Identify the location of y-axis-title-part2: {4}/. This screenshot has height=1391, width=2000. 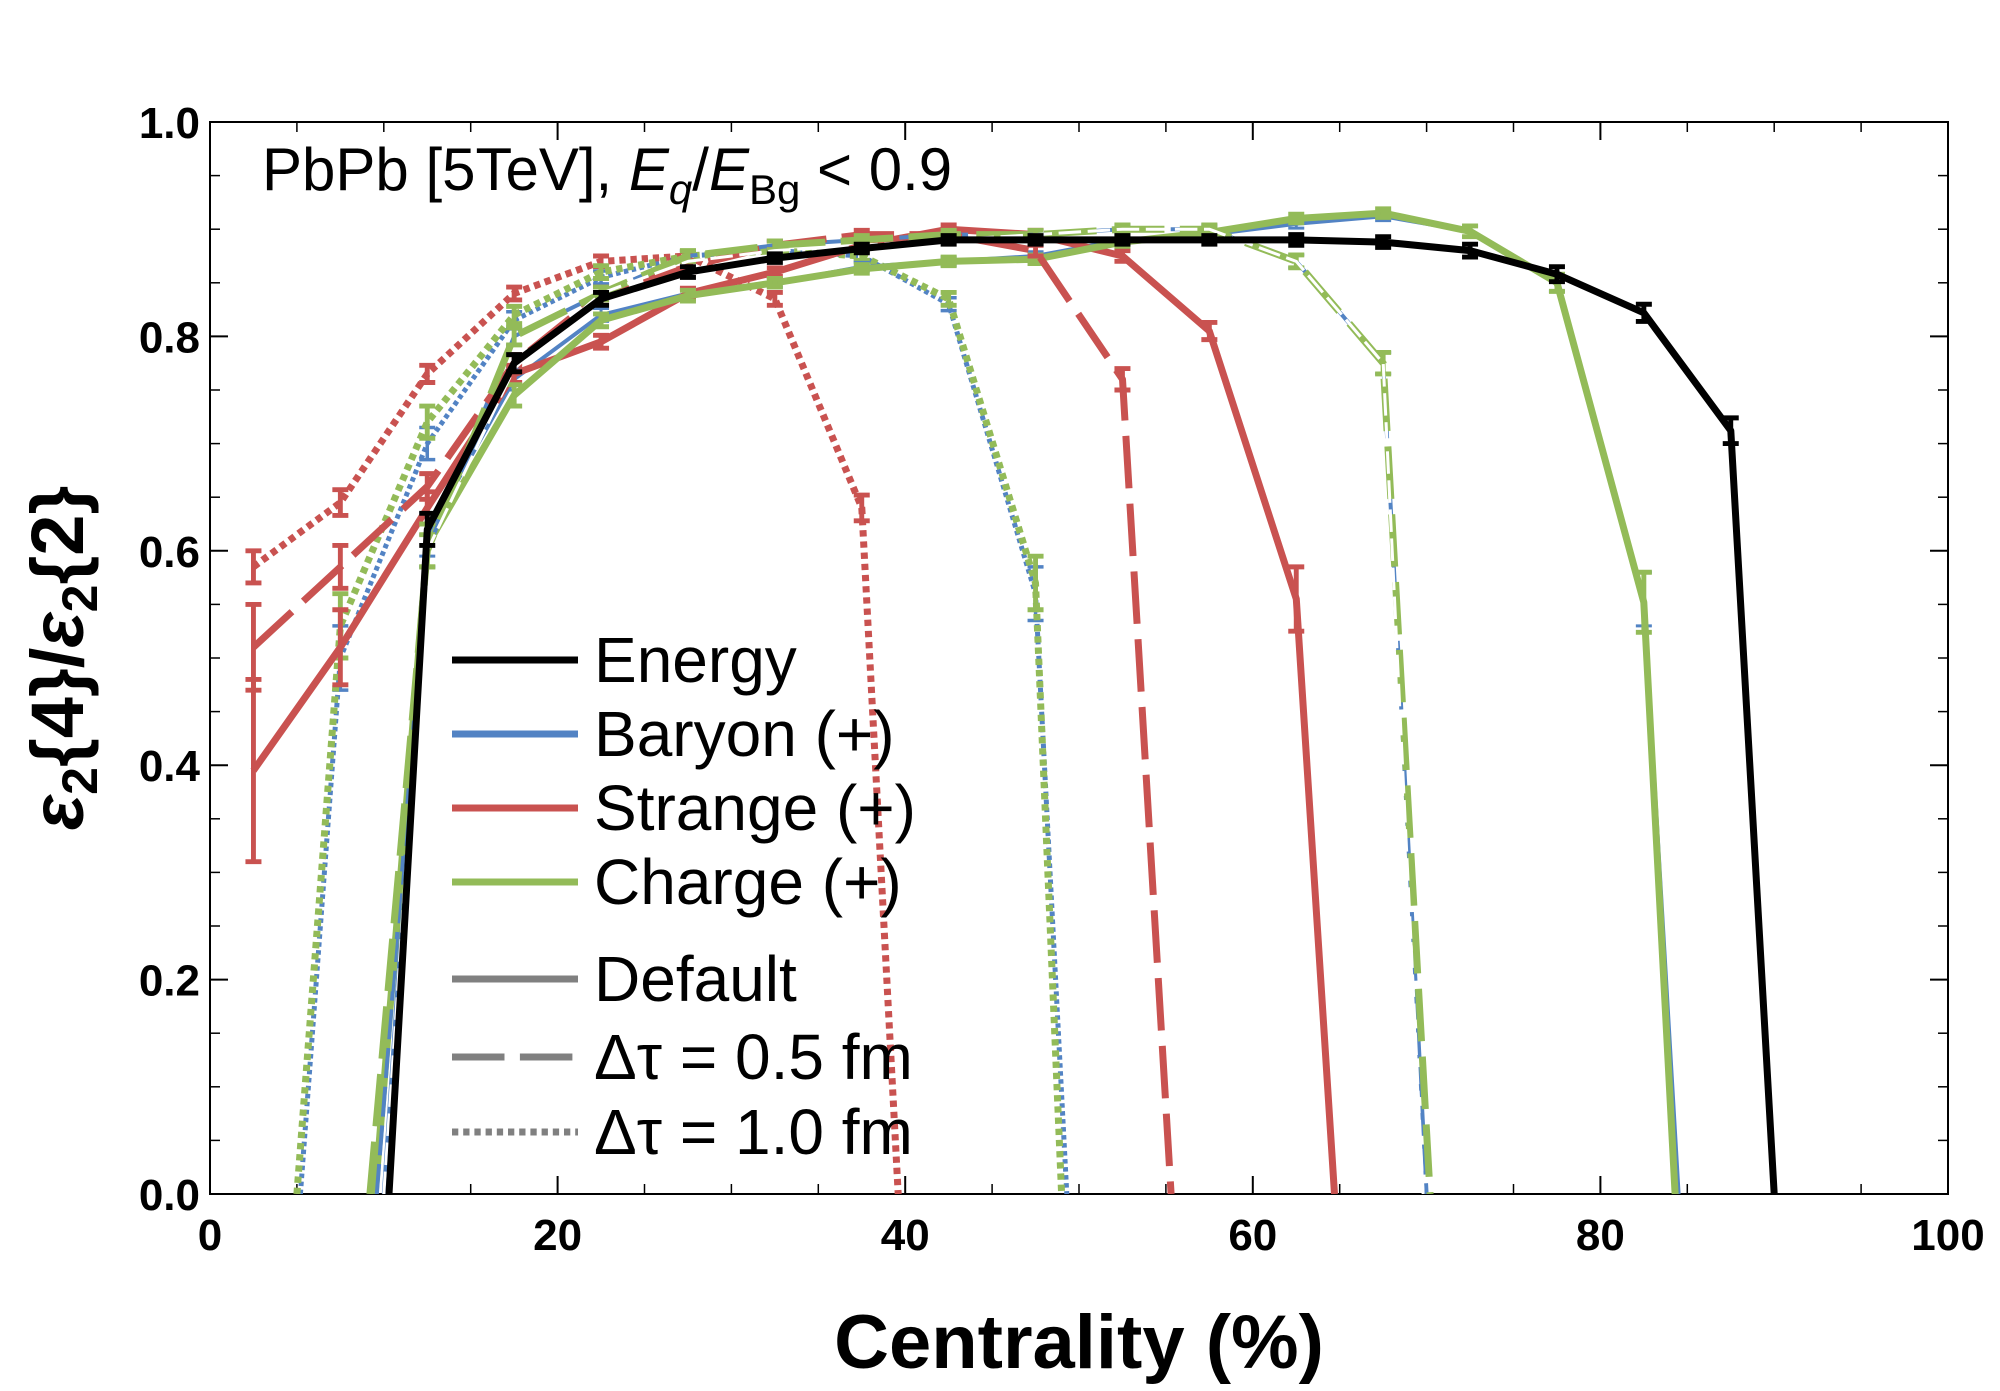
(57, 707).